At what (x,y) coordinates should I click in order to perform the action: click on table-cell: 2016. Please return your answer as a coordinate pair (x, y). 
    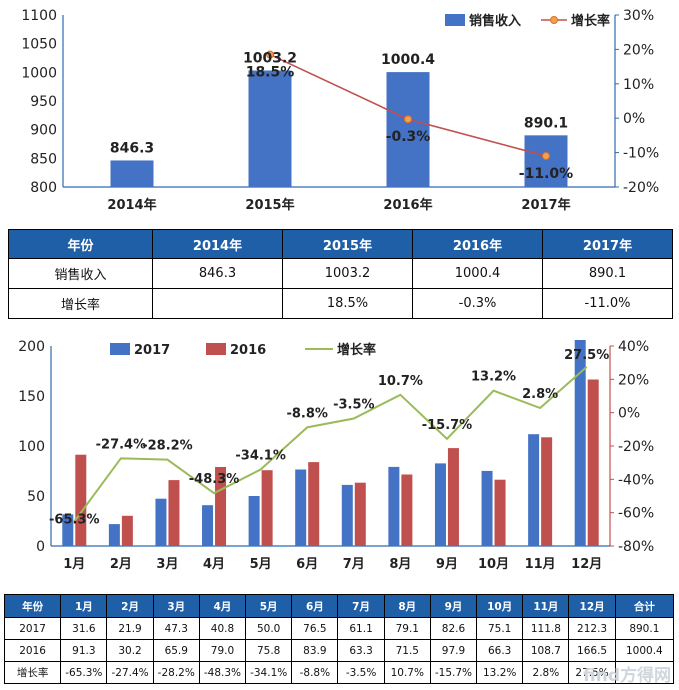
    Looking at the image, I should click on (32, 650).